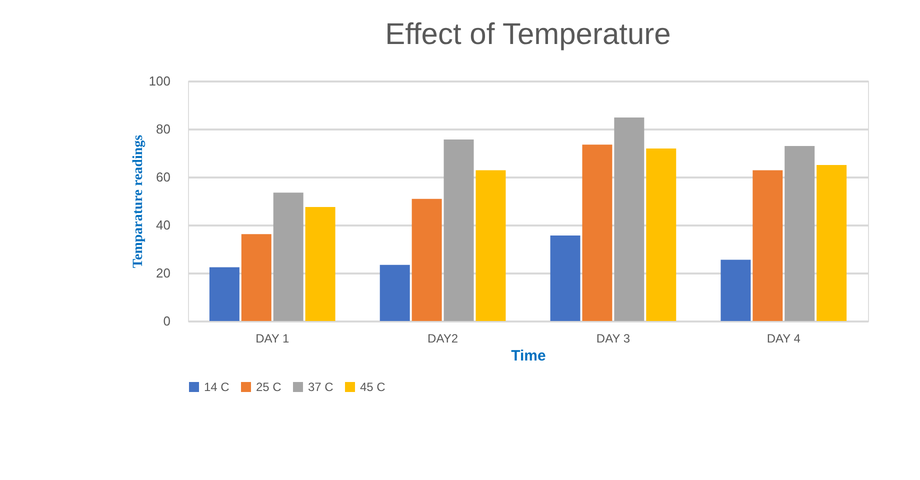 The image size is (920, 480). I want to click on y-tick-label: 0, so click(166, 321).